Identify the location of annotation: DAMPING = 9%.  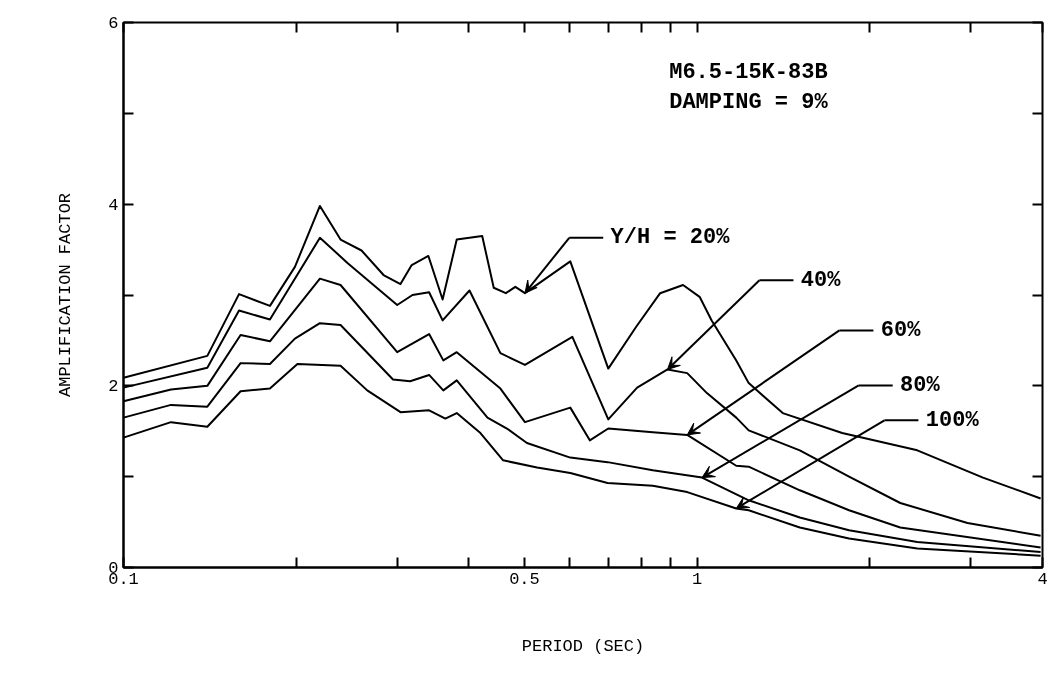
(749, 103).